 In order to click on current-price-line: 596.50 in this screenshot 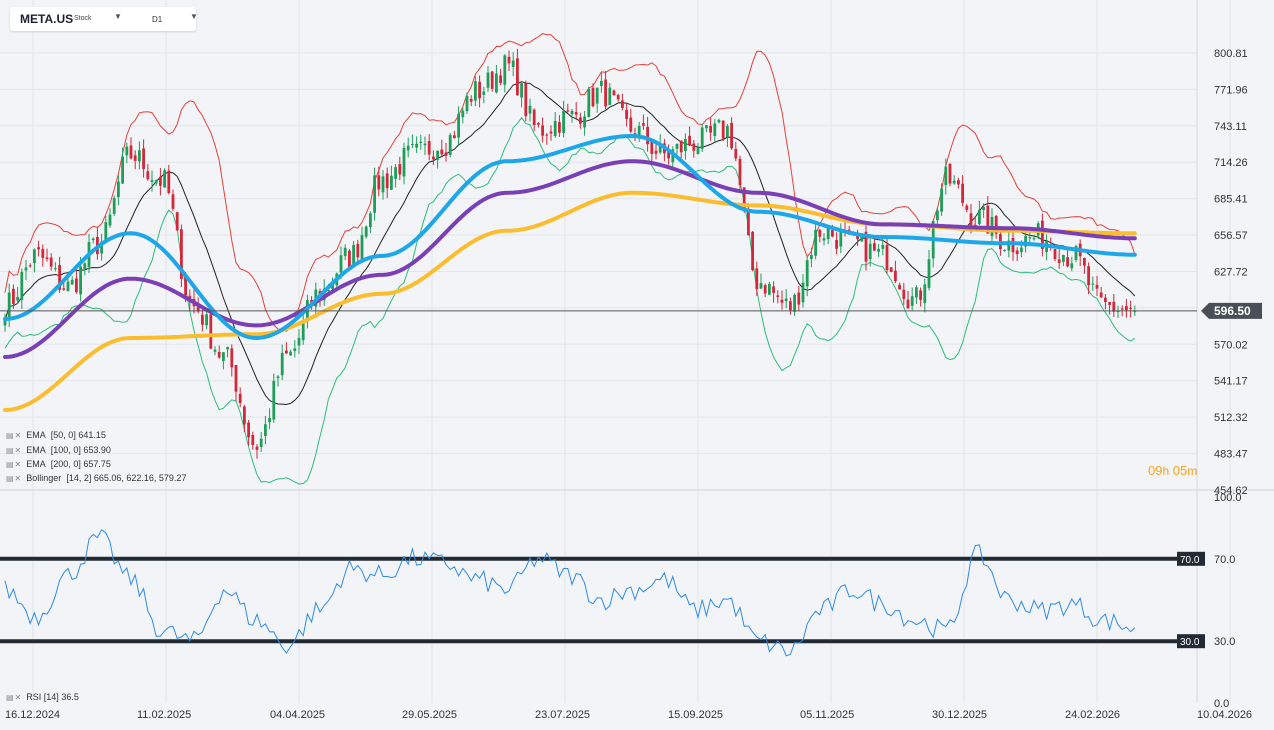, I will do `click(631, 310)`.